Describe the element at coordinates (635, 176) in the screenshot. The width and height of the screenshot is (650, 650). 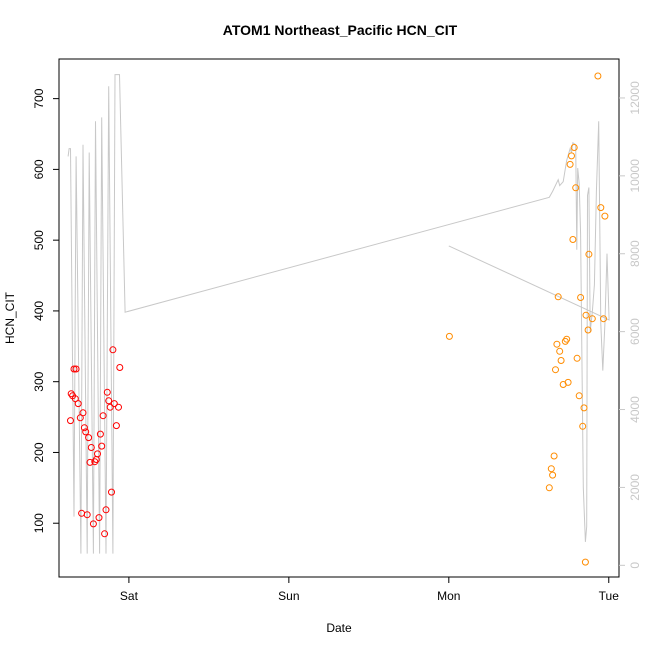
I see `y2-tick-label-5: 10000` at that location.